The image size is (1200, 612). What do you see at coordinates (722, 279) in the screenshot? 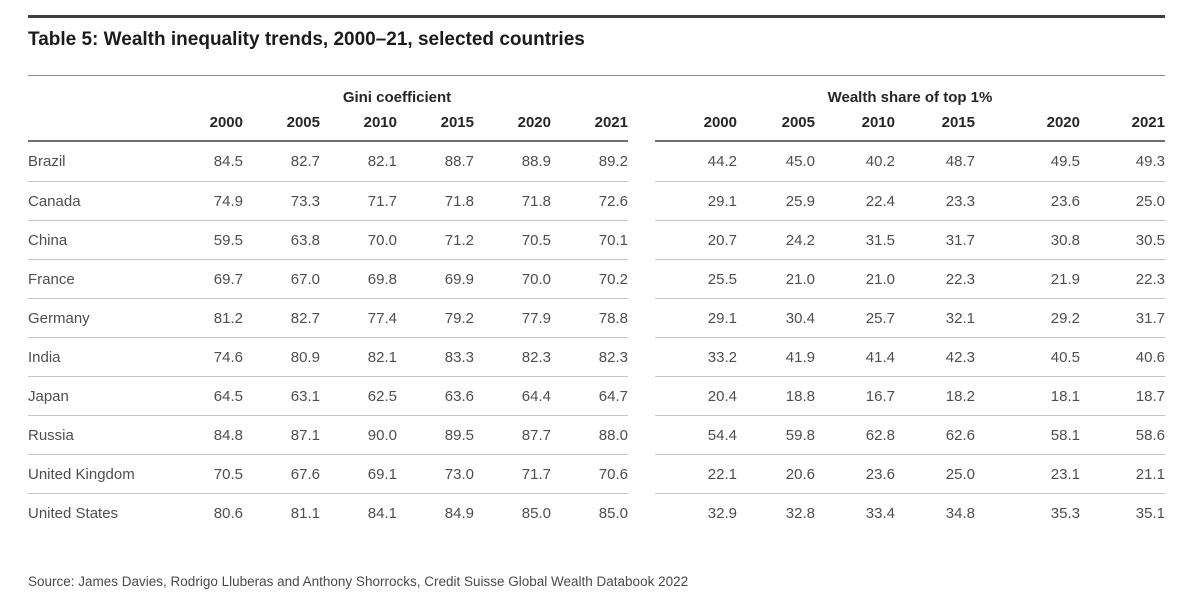
I see `wealth-share-value-cell: 25.5` at bounding box center [722, 279].